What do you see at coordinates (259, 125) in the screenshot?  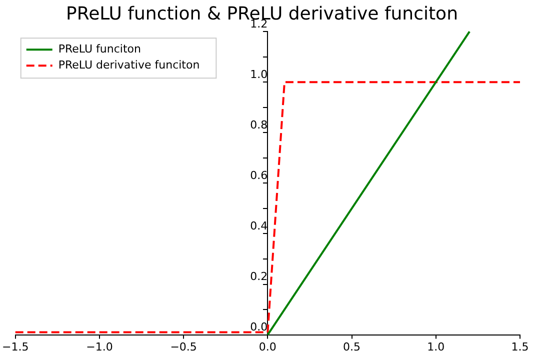 I see `y-tick-label: 0.8` at bounding box center [259, 125].